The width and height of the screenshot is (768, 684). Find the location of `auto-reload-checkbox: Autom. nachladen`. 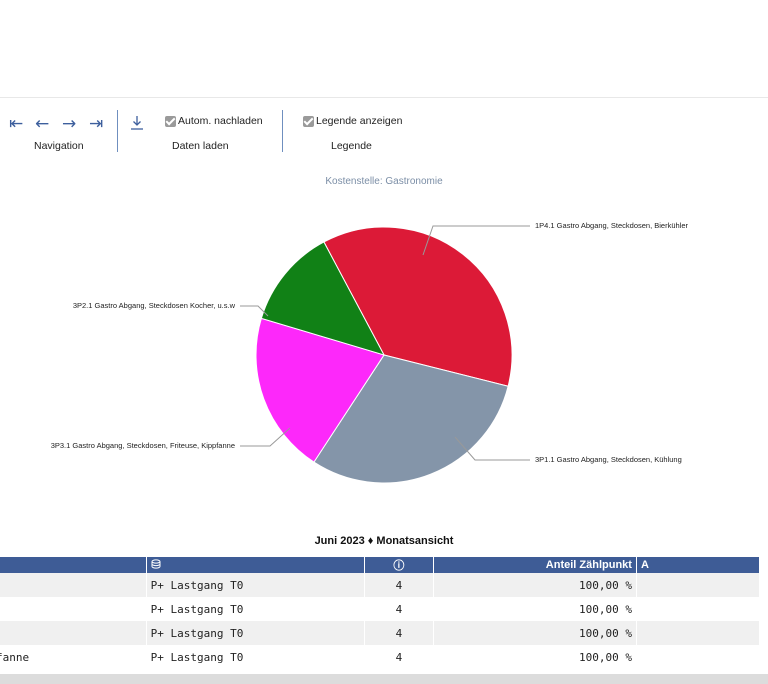

auto-reload-checkbox: Autom. nachladen is located at coordinates (214, 121).